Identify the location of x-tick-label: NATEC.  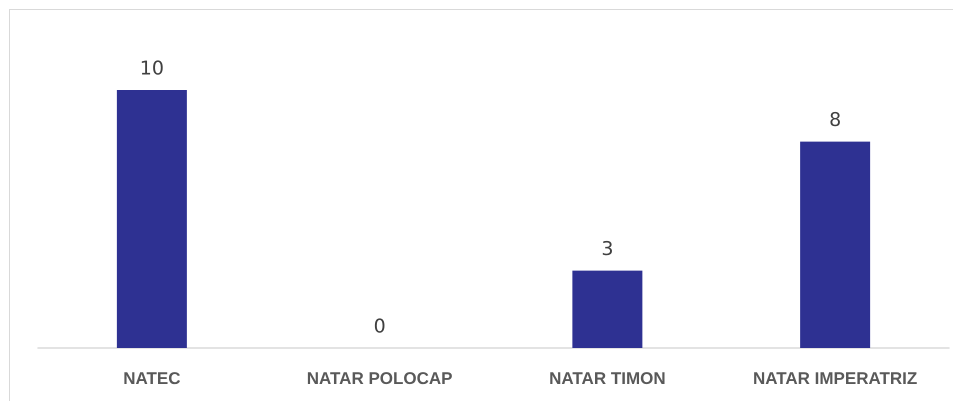
(152, 378).